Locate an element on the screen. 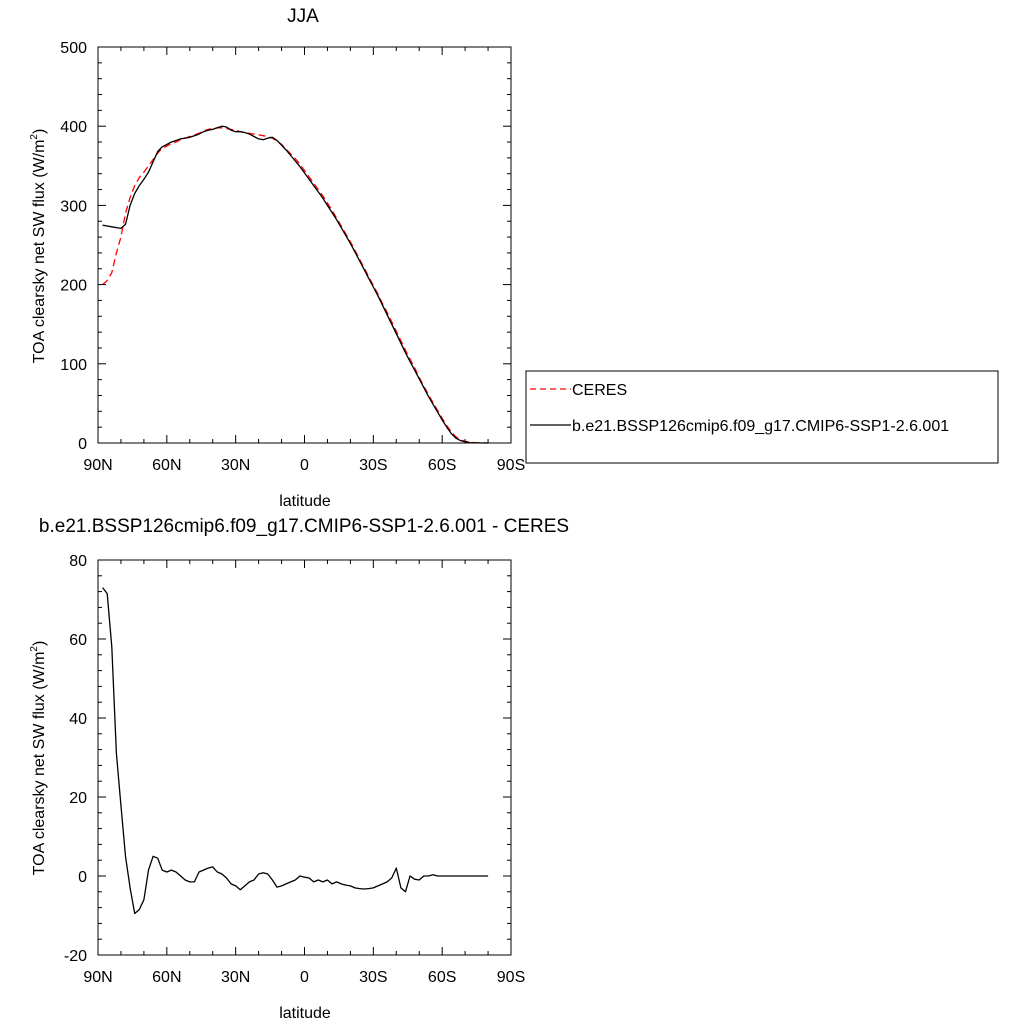 This screenshot has width=1024, height=1024. top-x-tick-label: 60N is located at coordinates (166, 465).